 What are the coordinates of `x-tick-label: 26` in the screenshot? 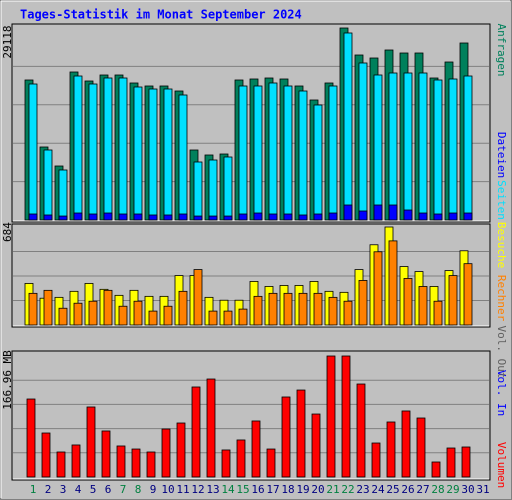 It's located at (407, 489).